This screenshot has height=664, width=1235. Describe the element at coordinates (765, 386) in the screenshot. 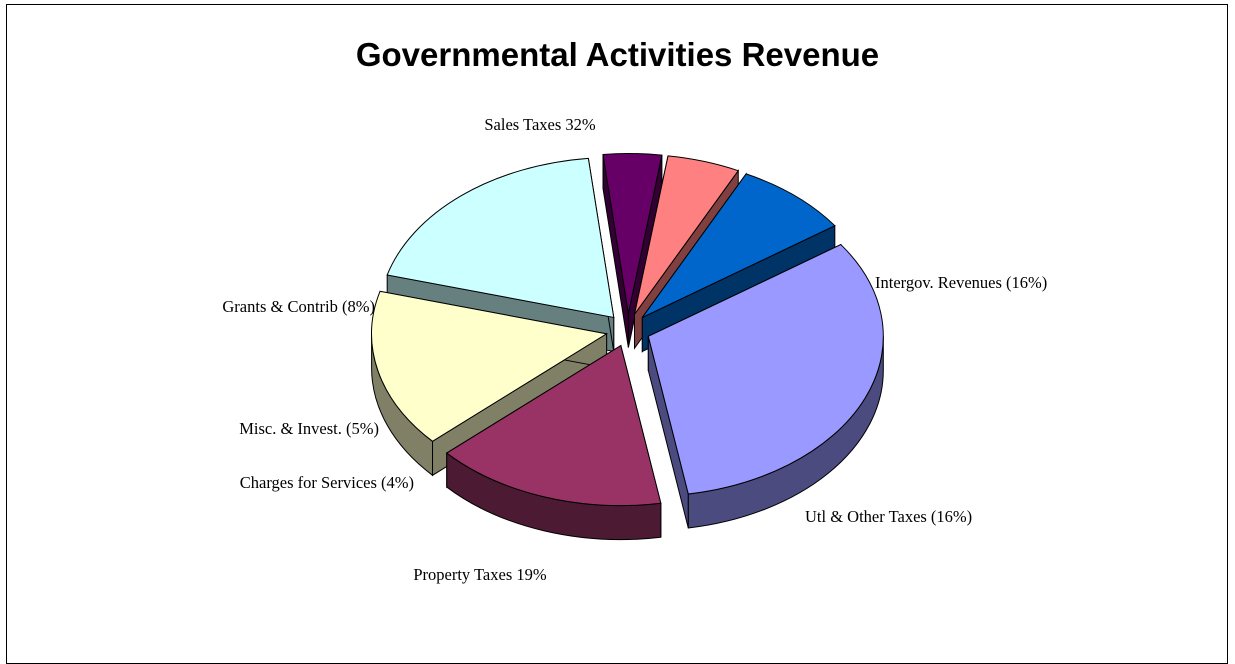

I see `slice-sales-taxes` at that location.